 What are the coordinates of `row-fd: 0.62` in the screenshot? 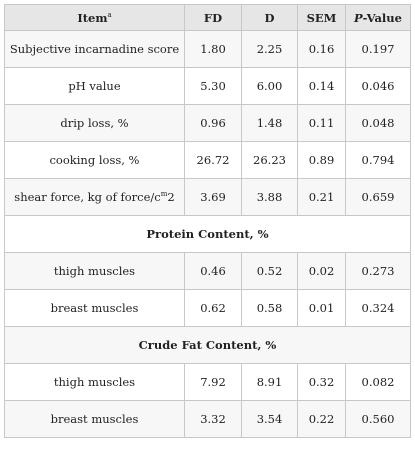 It's located at (213, 308).